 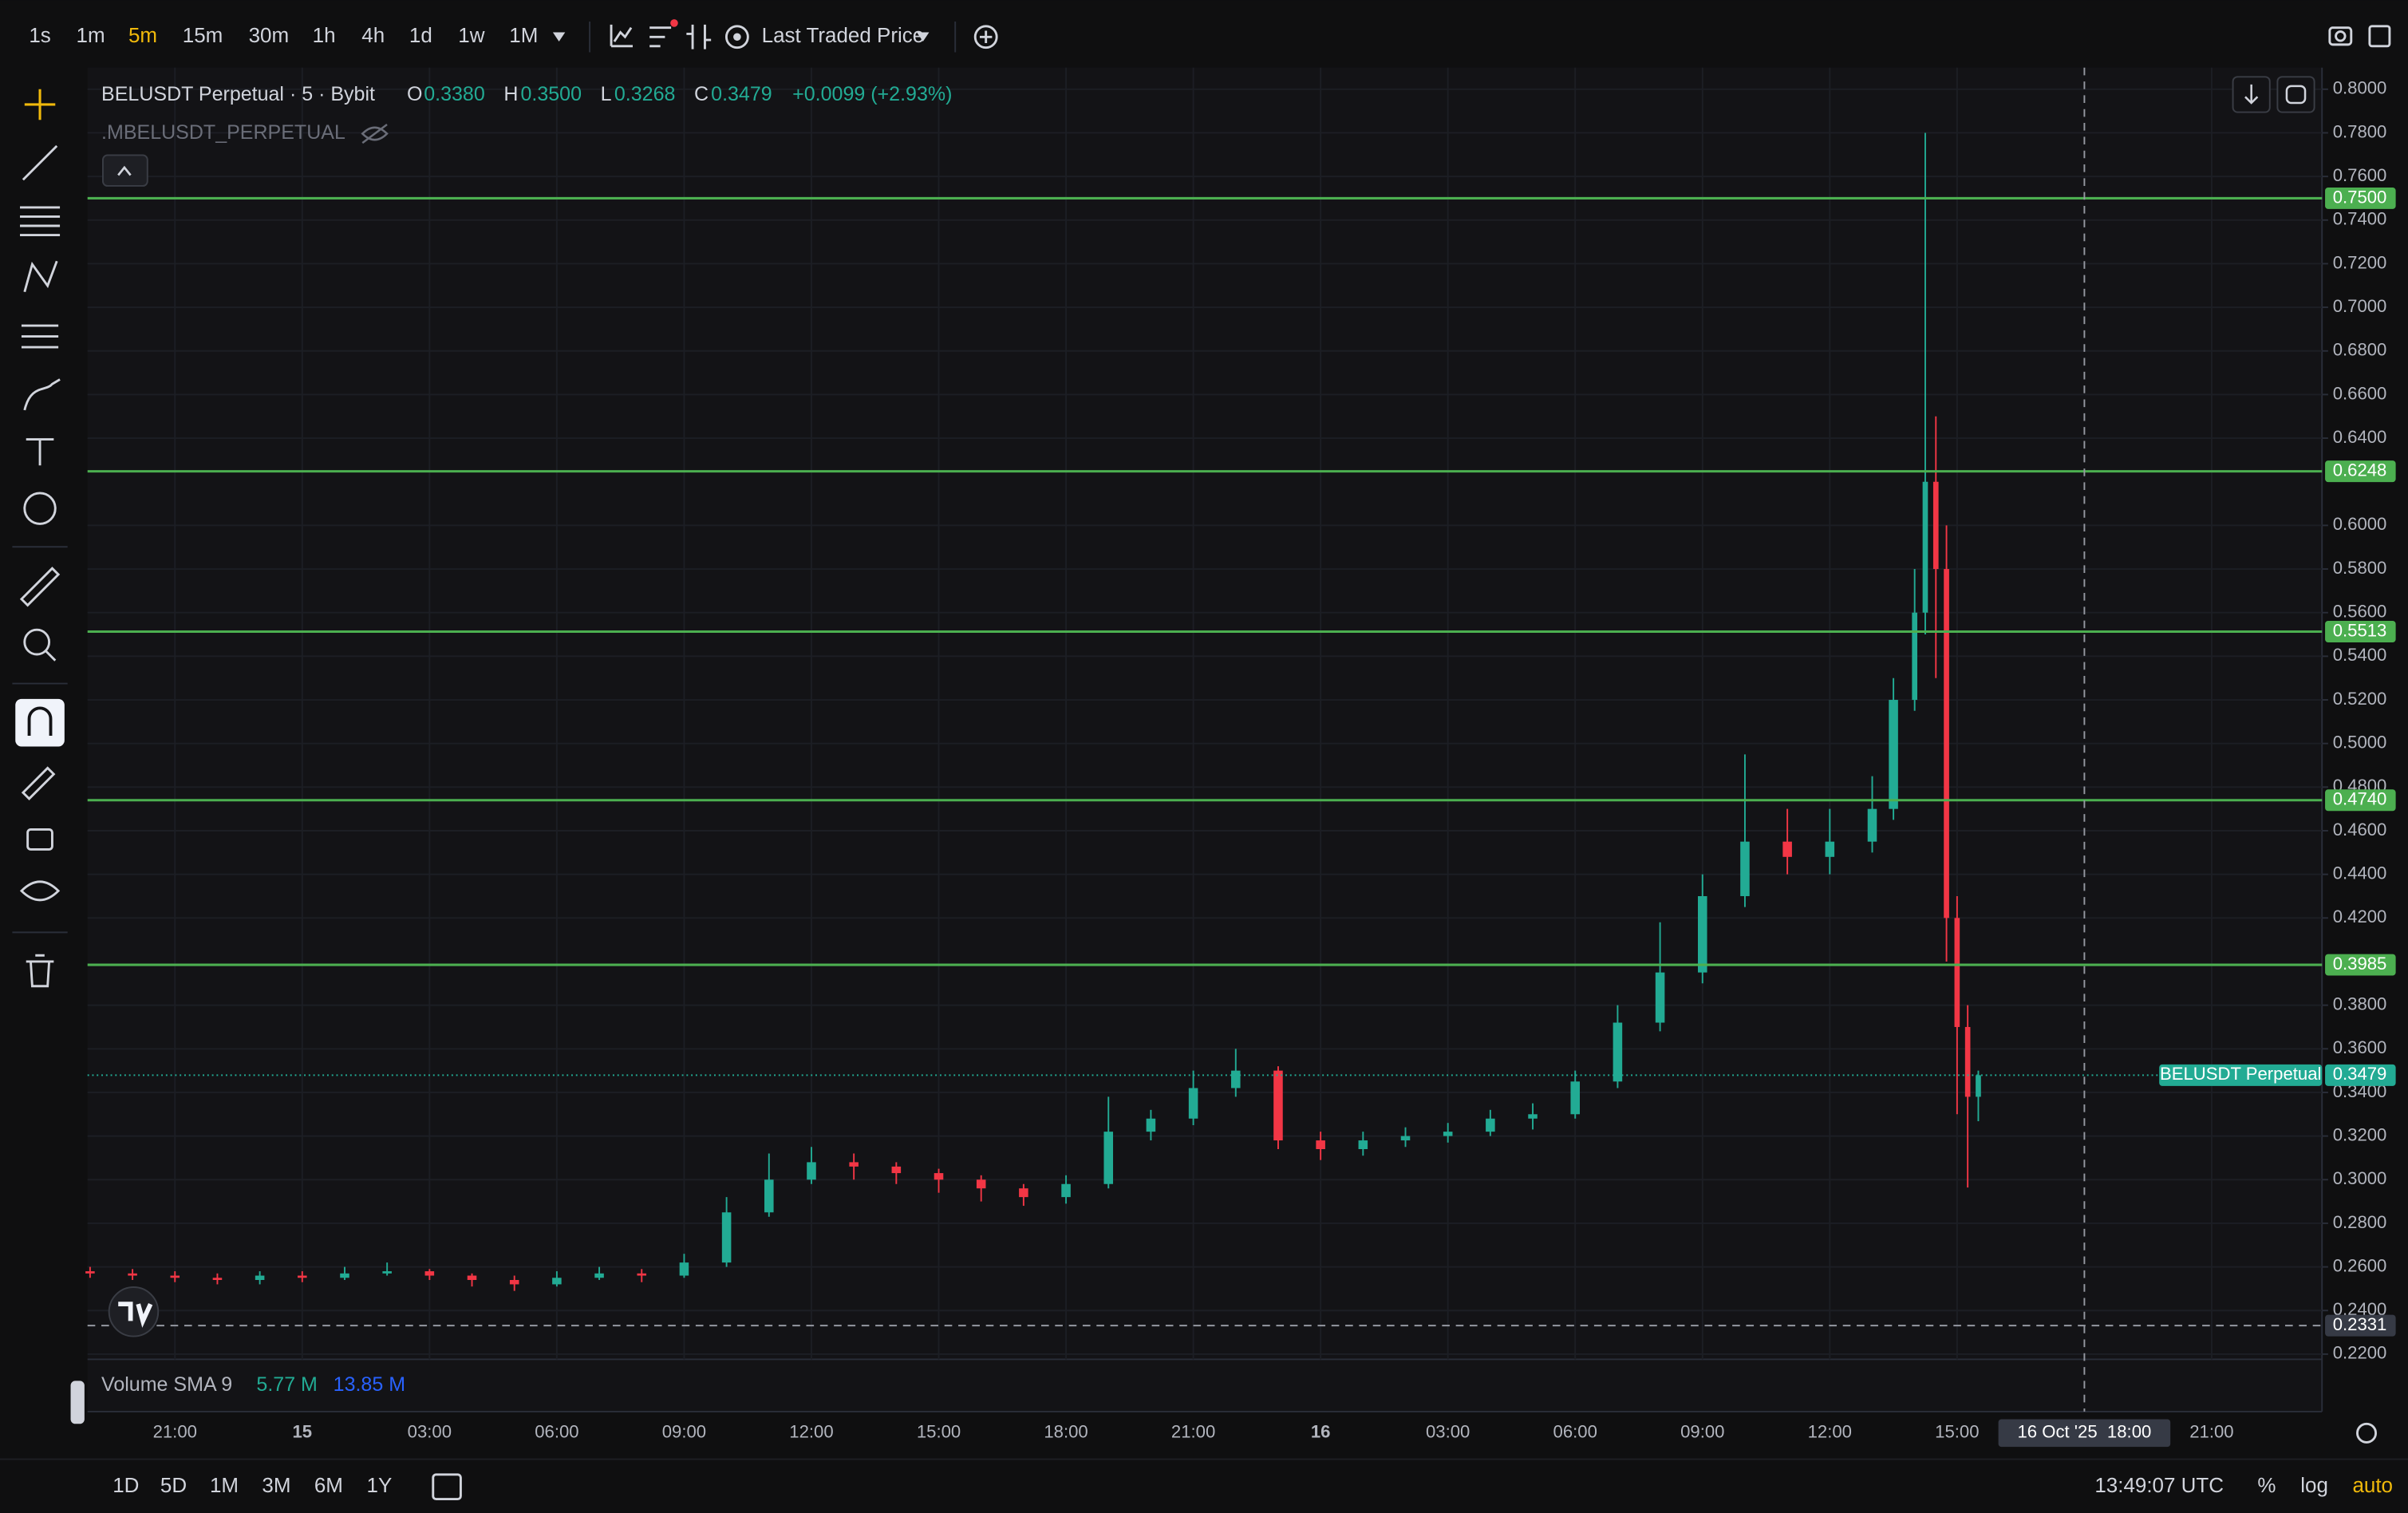 What do you see at coordinates (2360, 1353) in the screenshot?
I see `y-tick-label: 0.2200` at bounding box center [2360, 1353].